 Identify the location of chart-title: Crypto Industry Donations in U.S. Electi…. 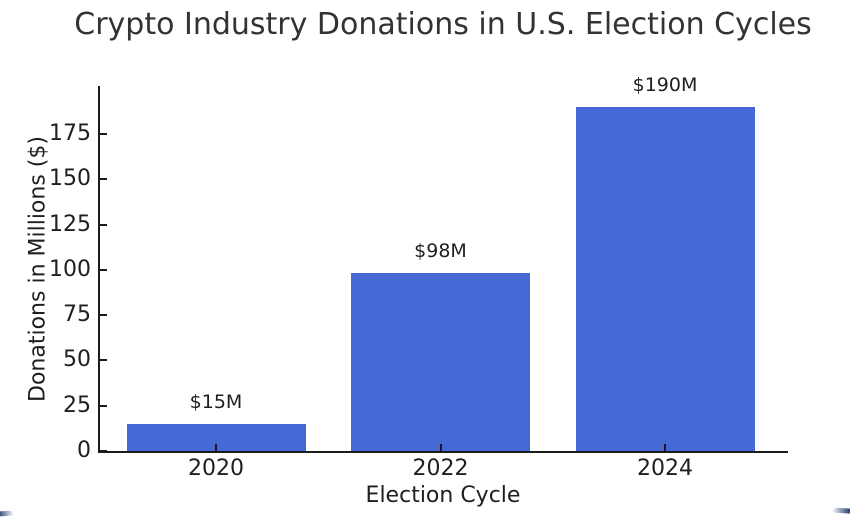
(443, 24).